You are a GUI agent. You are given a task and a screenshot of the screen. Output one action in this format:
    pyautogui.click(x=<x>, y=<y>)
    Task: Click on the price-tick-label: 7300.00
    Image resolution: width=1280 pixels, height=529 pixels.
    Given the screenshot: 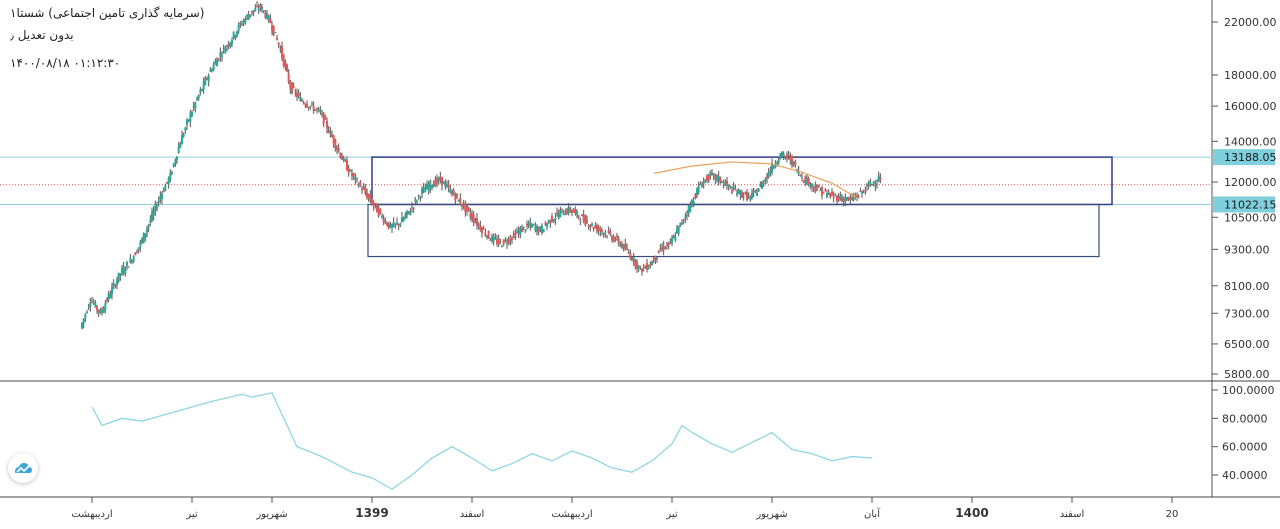 What is the action you would take?
    pyautogui.click(x=1247, y=313)
    